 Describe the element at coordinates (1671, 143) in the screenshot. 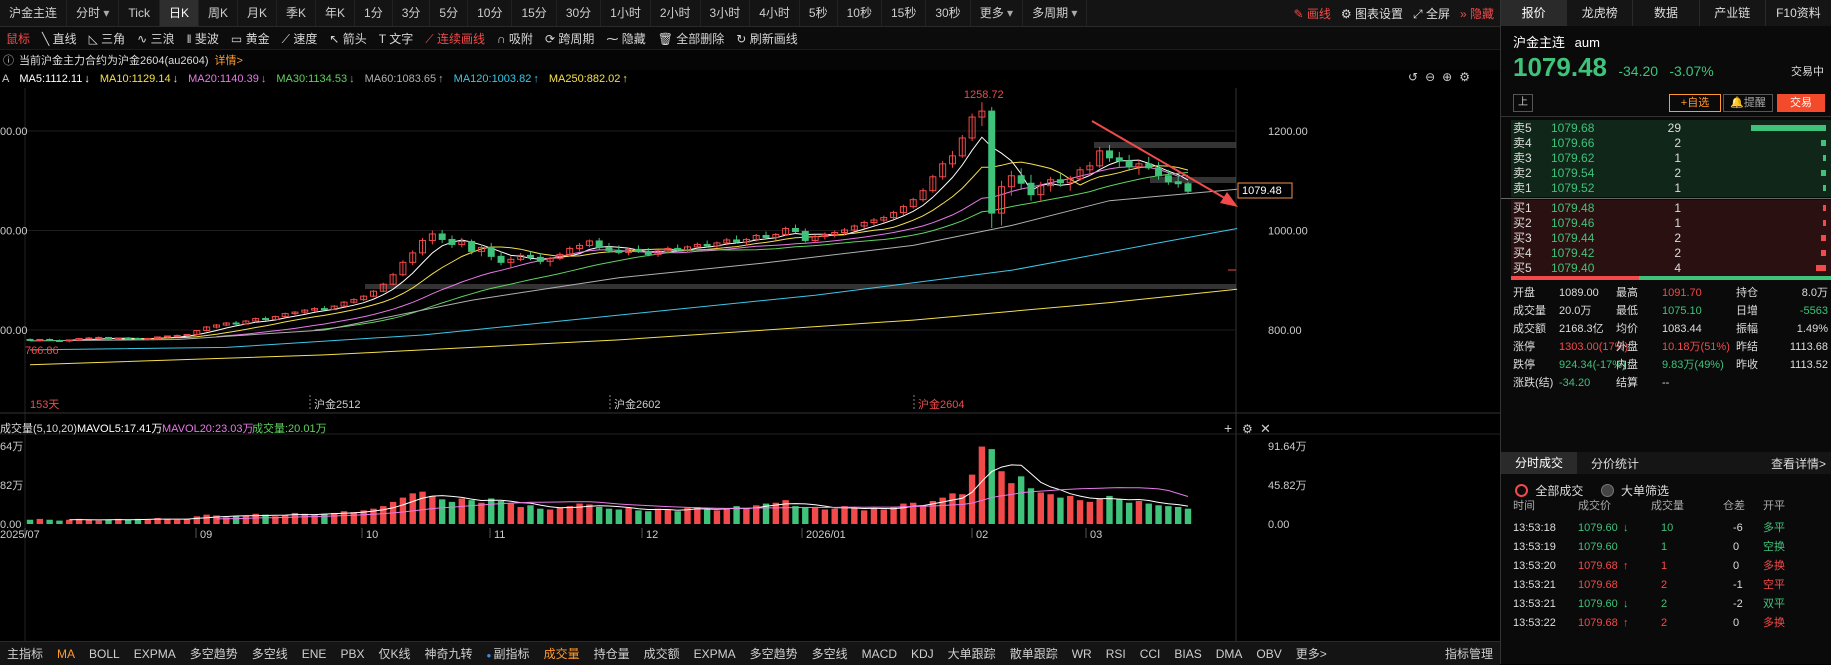

I see `ask-row: 卖4 1079.66 2` at that location.